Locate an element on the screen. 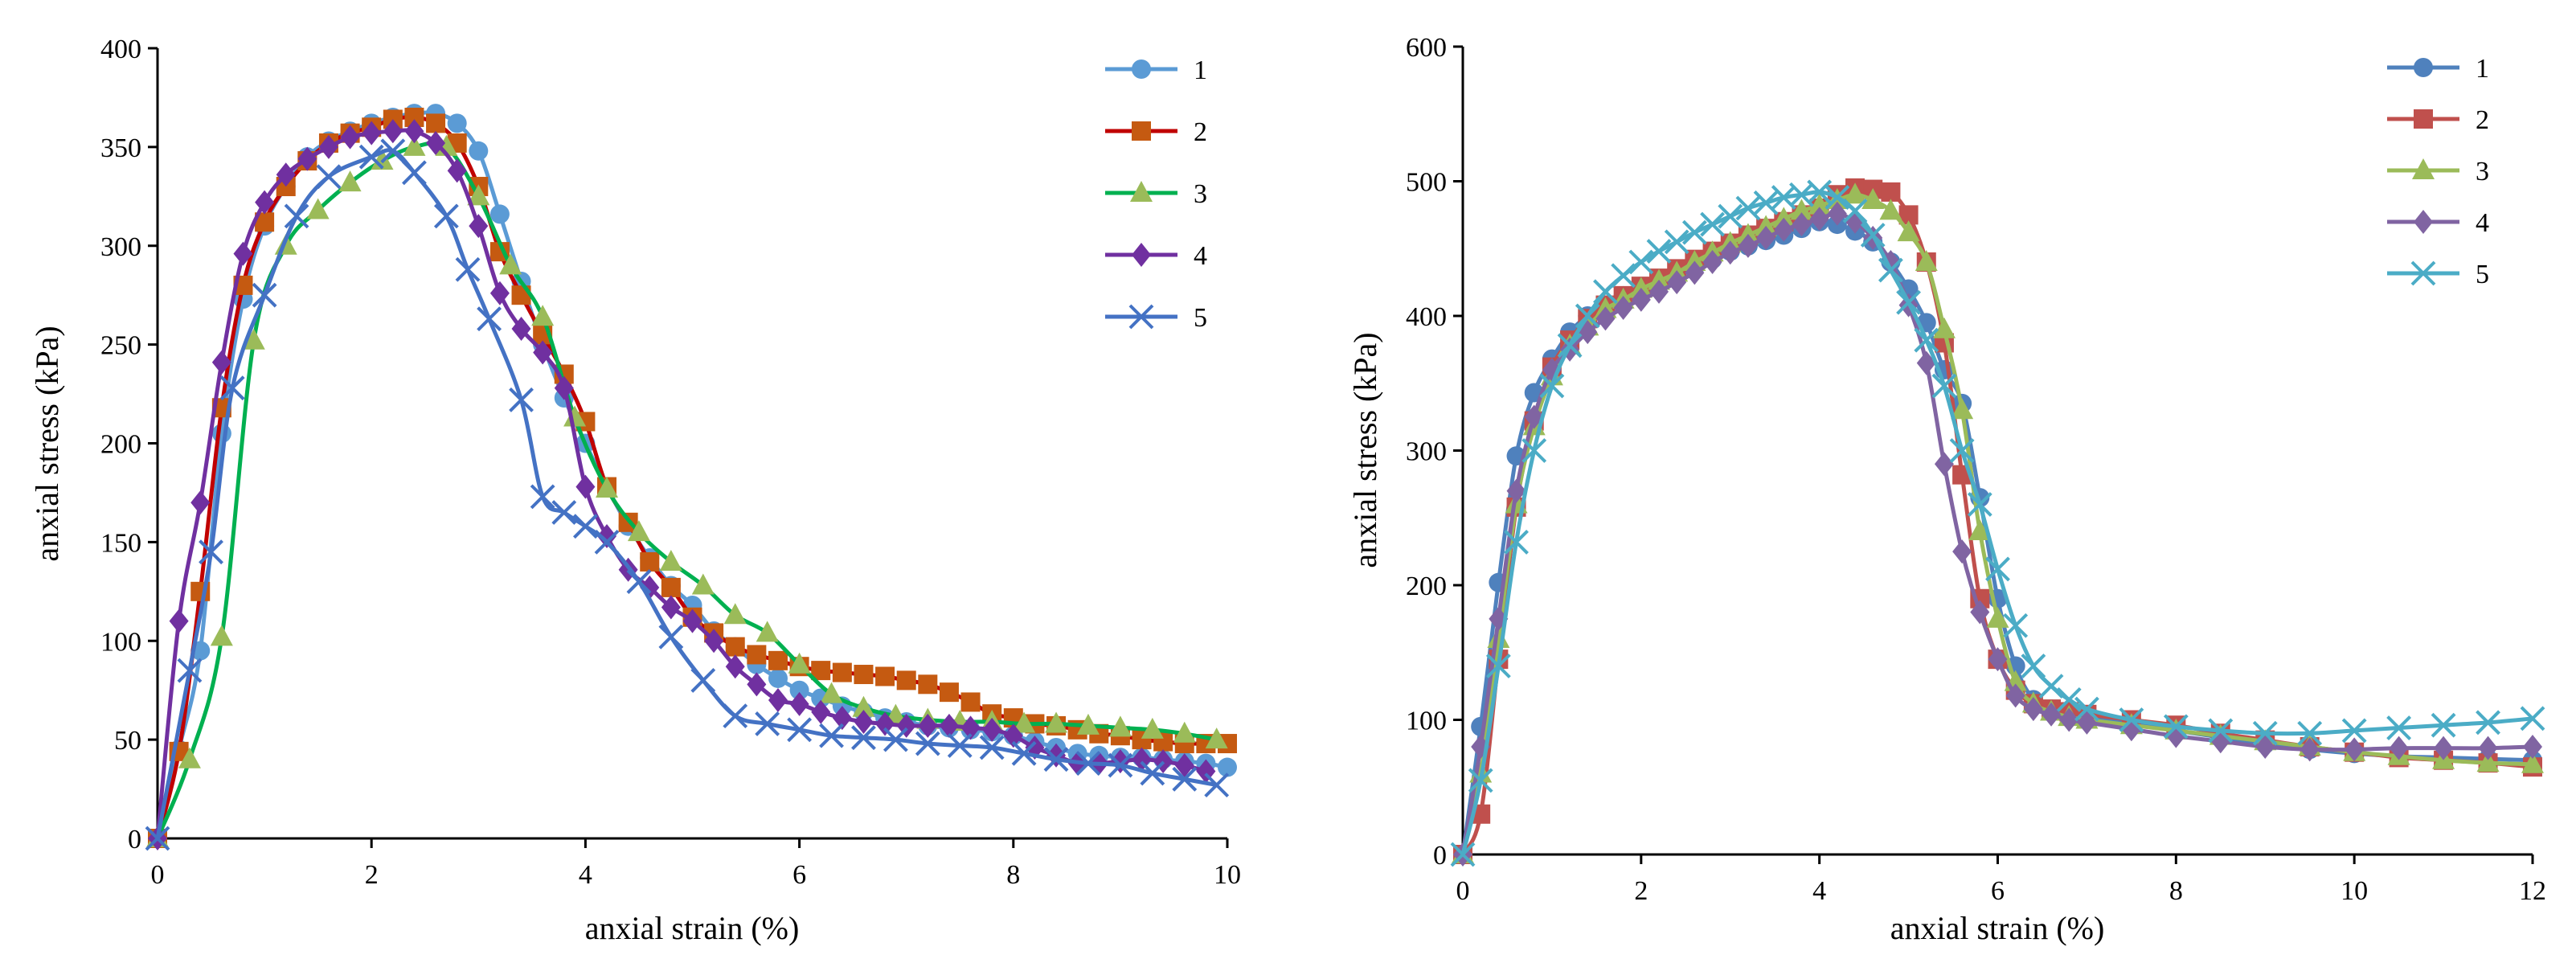 The height and width of the screenshot is (963, 2576). chart1-y-tick-label: 250 is located at coordinates (120, 346).